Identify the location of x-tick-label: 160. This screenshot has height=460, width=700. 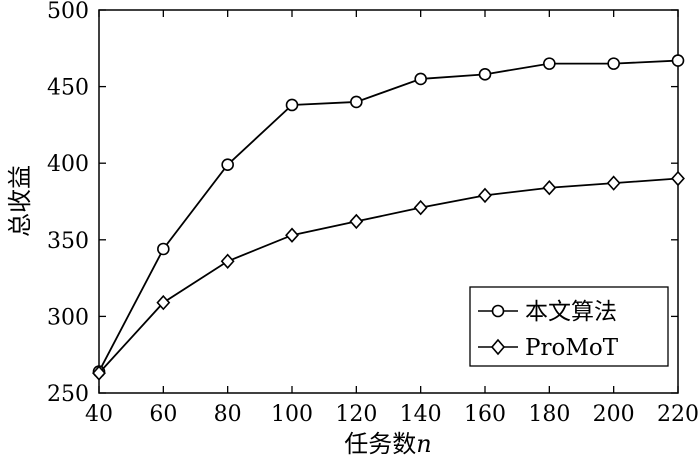
(485, 414).